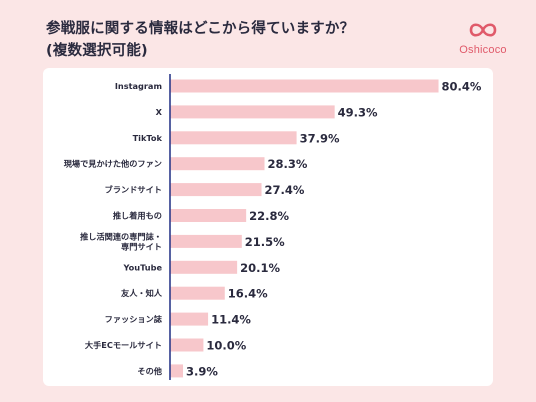 The height and width of the screenshot is (402, 536). I want to click on data-label: 28.3%, so click(288, 164).